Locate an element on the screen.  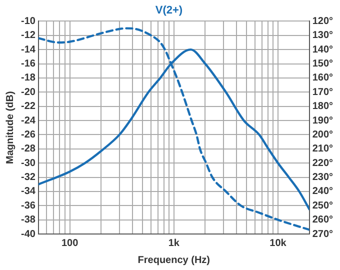
y-tick-label: -32 is located at coordinates (28, 178).